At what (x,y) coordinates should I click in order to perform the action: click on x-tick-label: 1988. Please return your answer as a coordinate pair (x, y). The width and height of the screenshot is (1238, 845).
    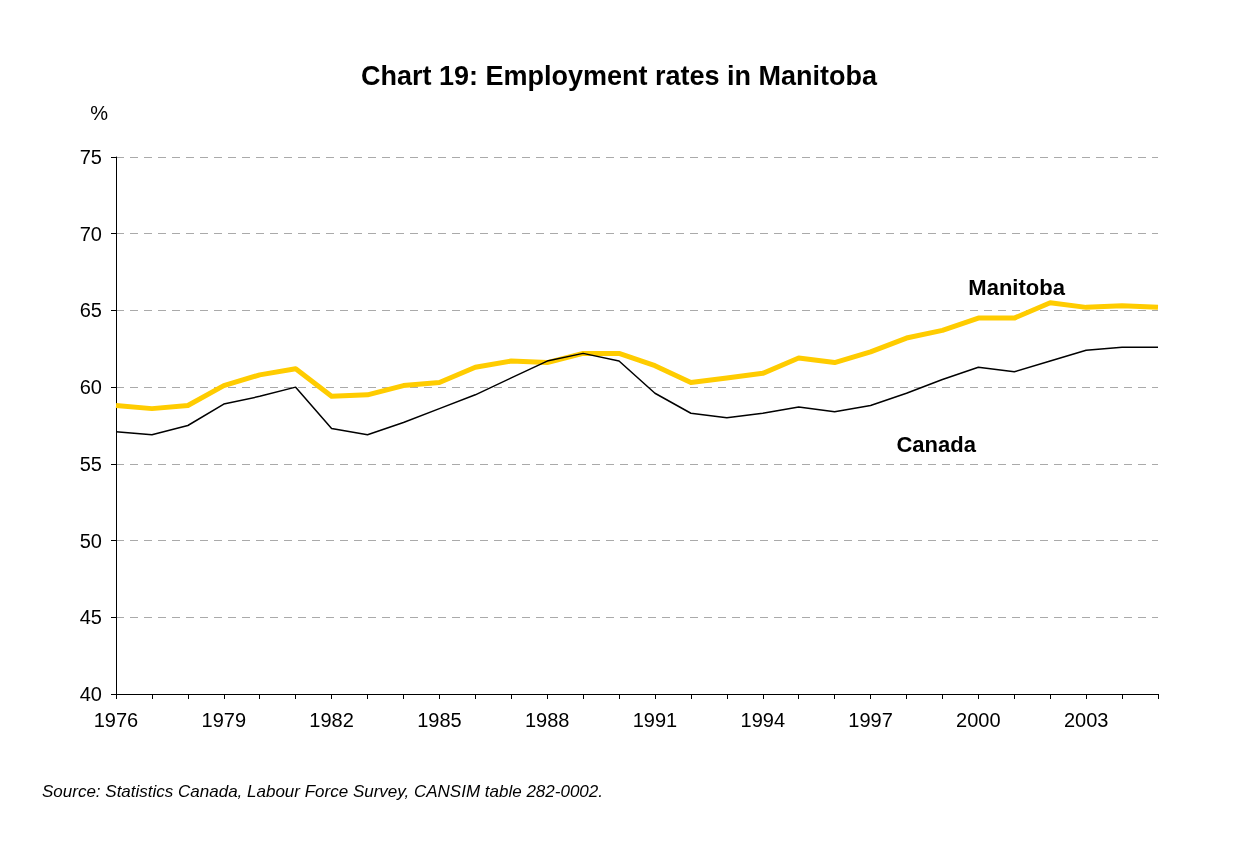
    Looking at the image, I should click on (547, 720).